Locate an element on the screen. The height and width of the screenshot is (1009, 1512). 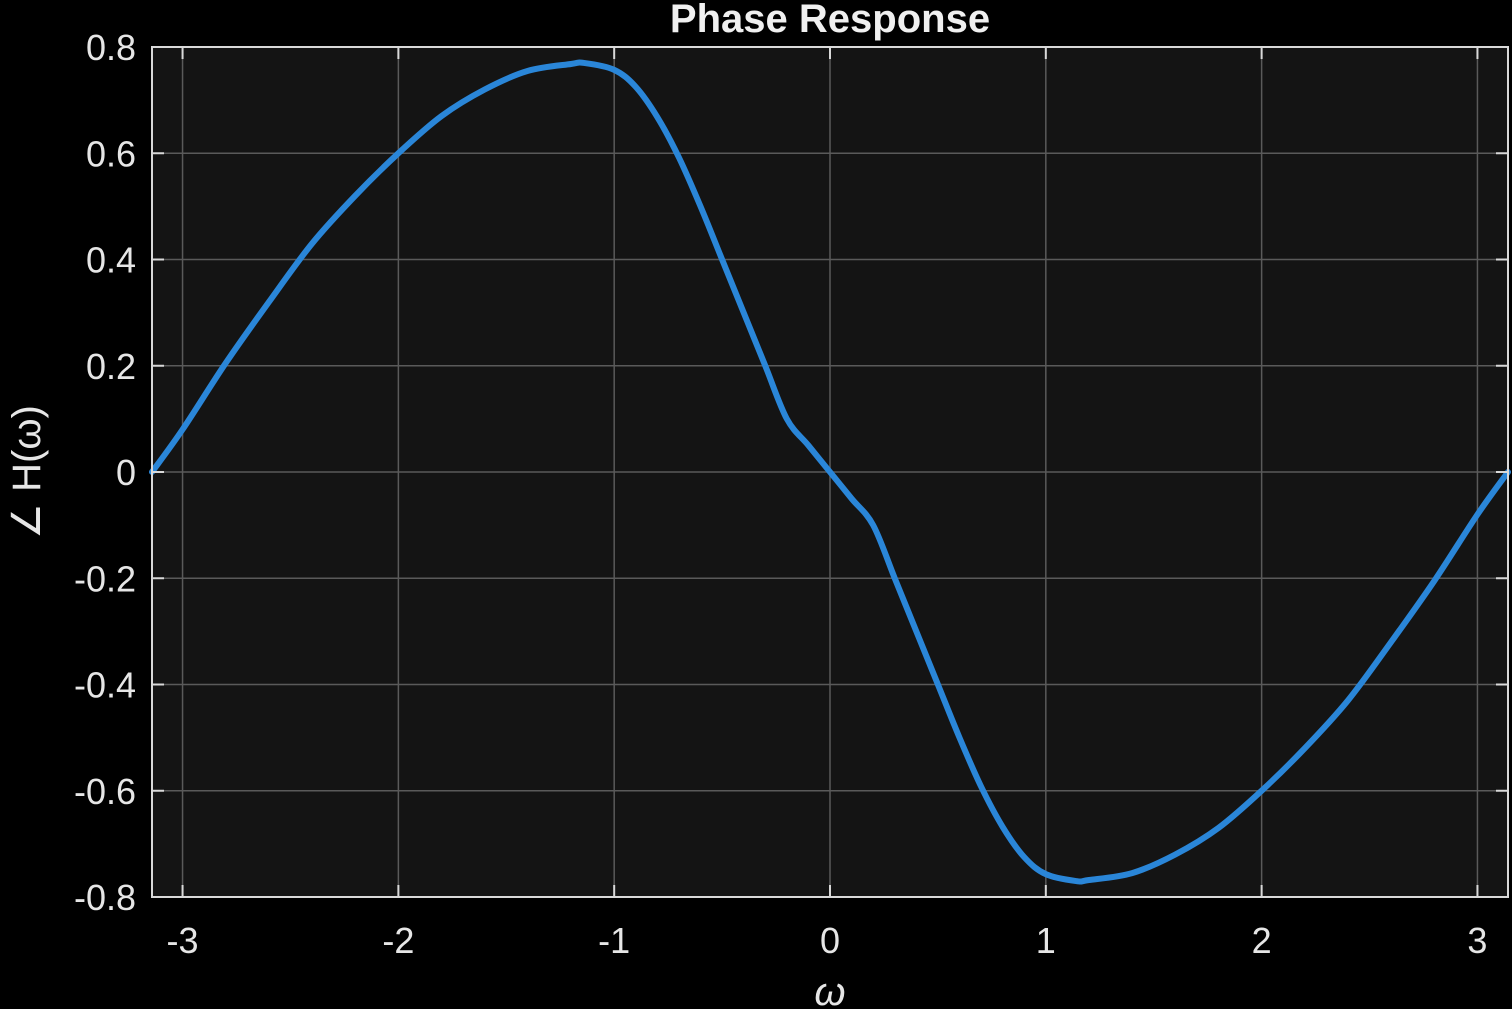
y-tick-label: 0.4 is located at coordinates (111, 260).